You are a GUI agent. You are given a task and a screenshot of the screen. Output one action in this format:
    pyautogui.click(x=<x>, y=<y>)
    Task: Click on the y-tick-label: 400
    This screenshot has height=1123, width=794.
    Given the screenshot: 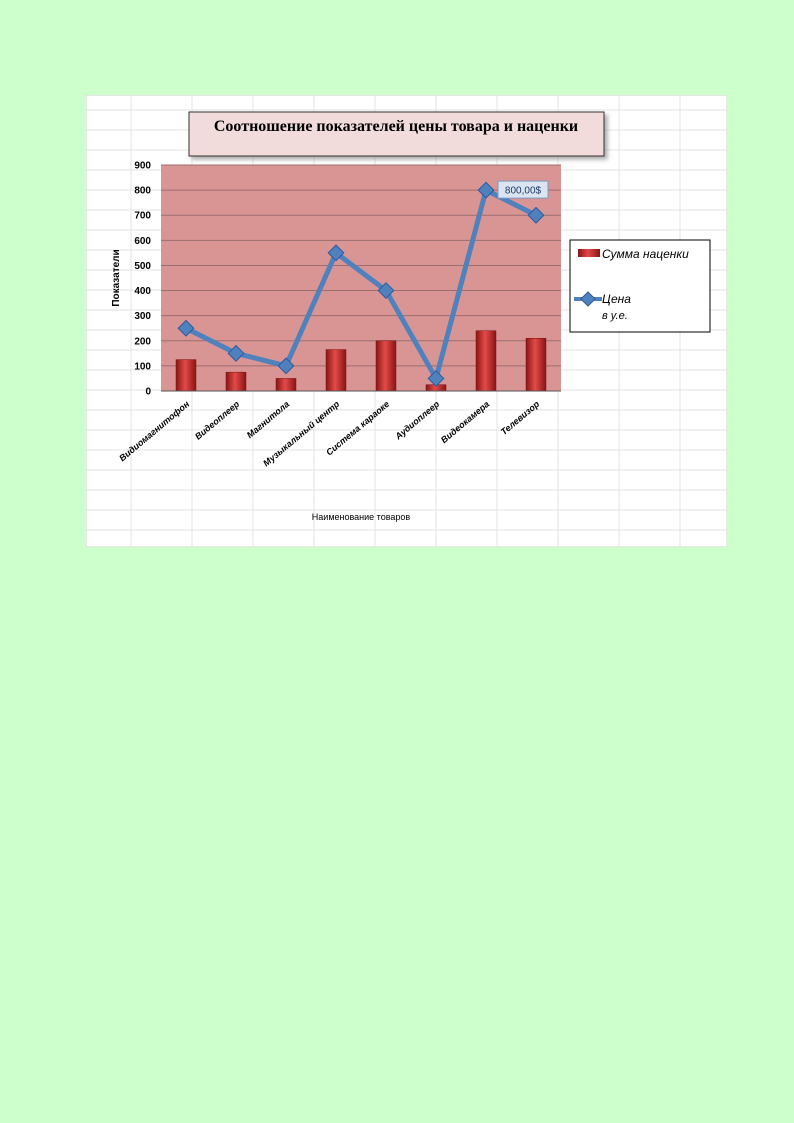 What is the action you would take?
    pyautogui.click(x=142, y=291)
    